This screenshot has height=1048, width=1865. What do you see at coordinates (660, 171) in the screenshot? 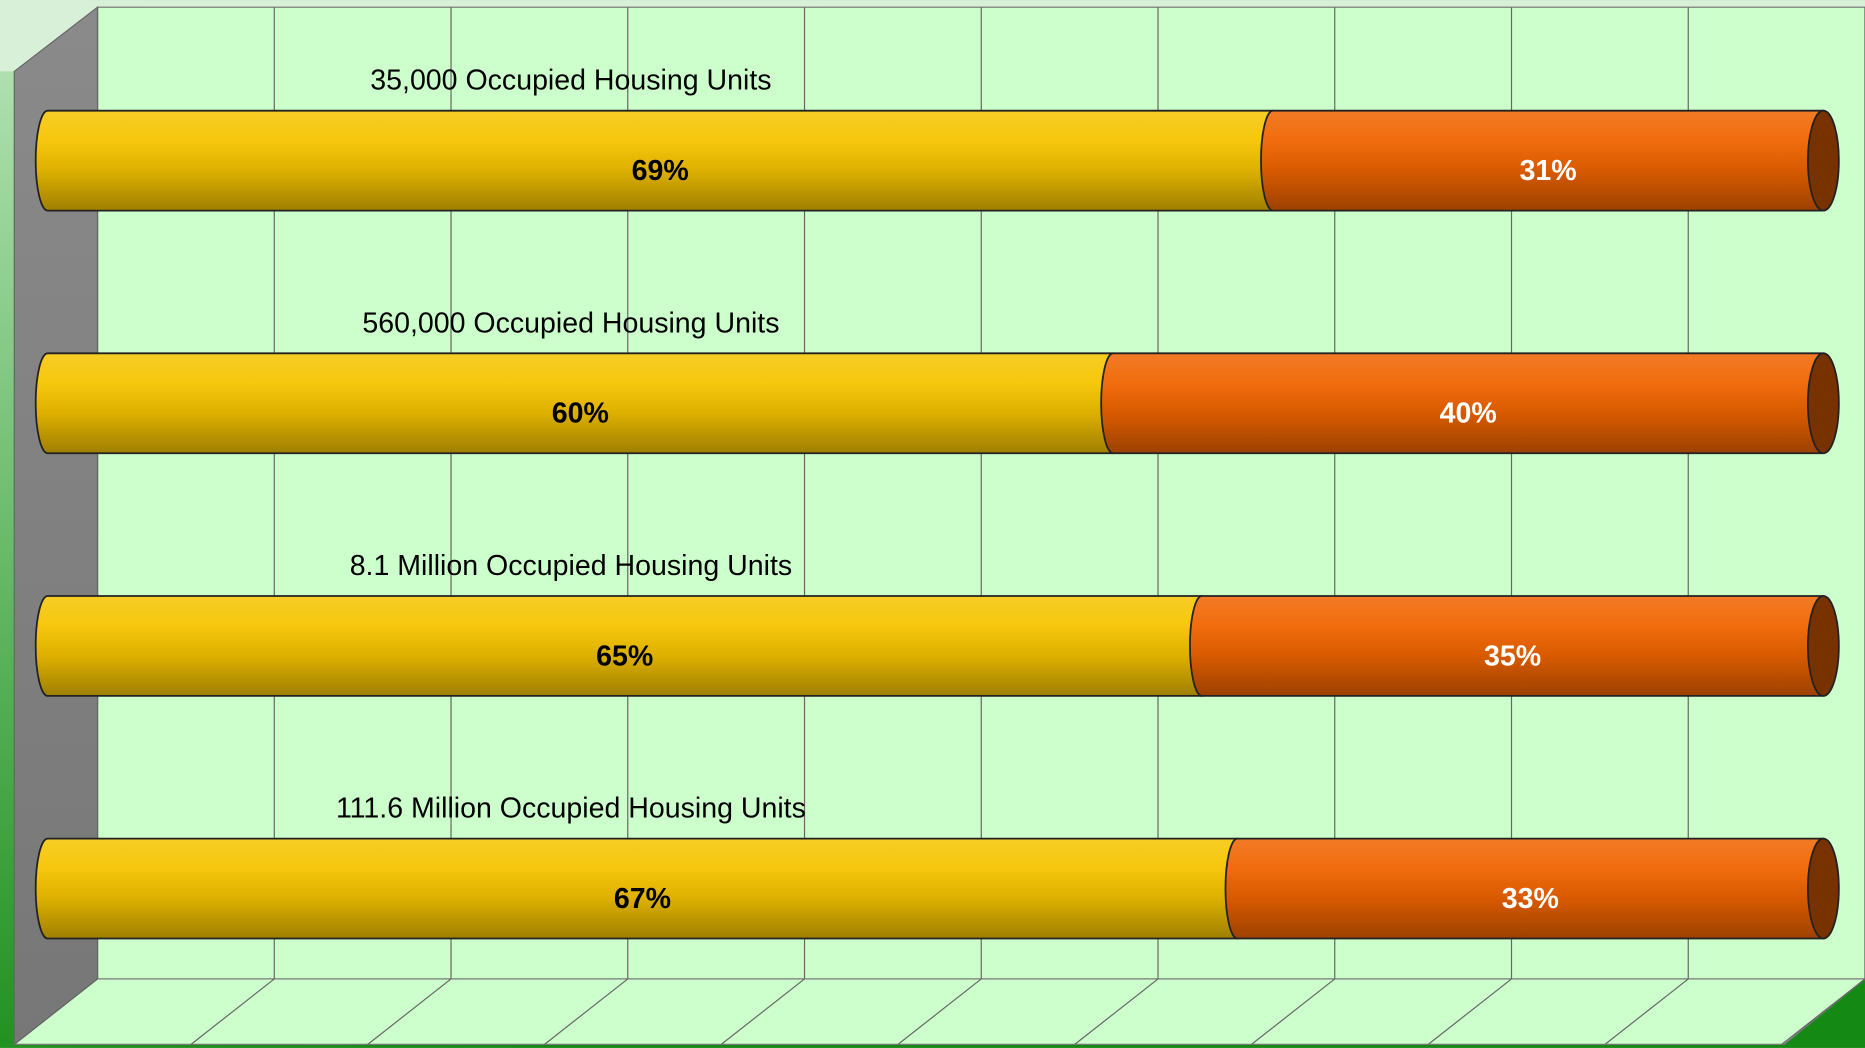
I see `value-label: 69%` at bounding box center [660, 171].